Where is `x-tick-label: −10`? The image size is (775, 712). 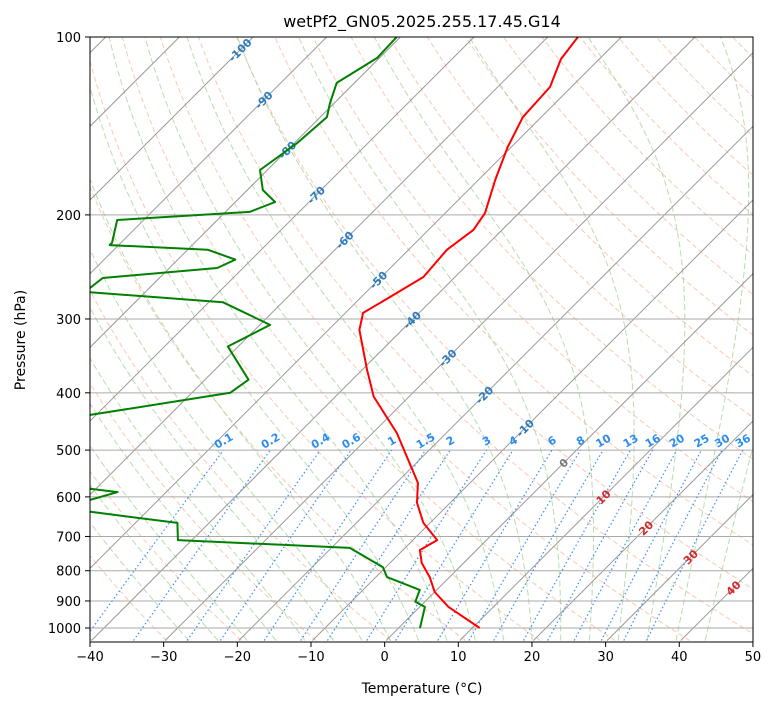
x-tick-label: −10 is located at coordinates (310, 657).